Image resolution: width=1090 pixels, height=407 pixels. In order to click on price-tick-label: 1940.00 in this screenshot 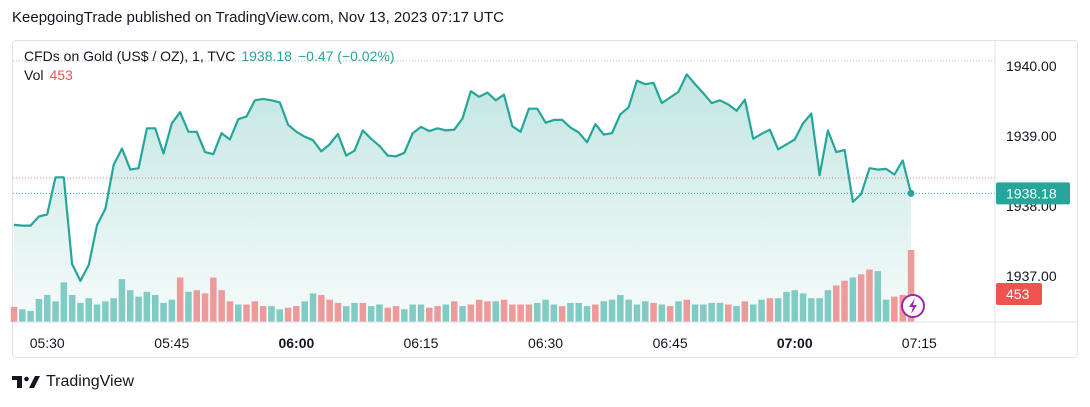, I will do `click(1031, 66)`.